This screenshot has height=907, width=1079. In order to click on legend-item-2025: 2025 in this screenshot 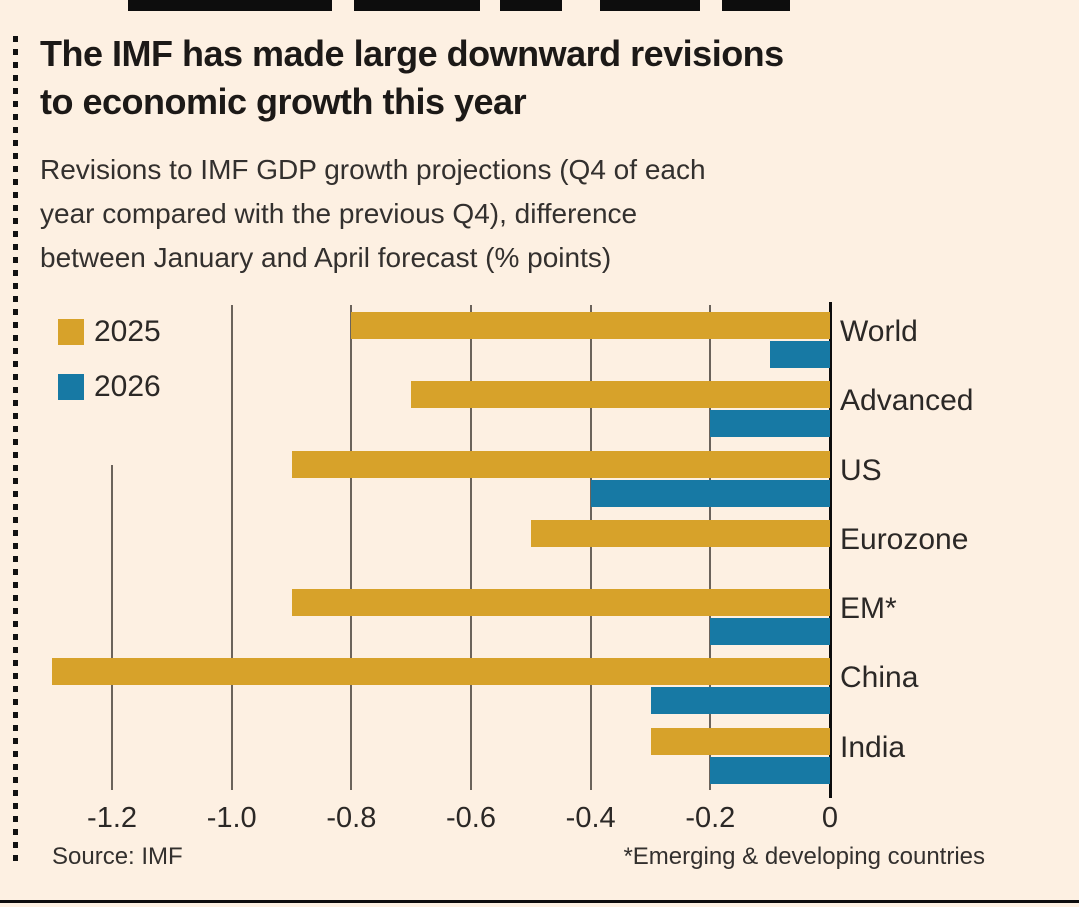, I will do `click(109, 332)`.